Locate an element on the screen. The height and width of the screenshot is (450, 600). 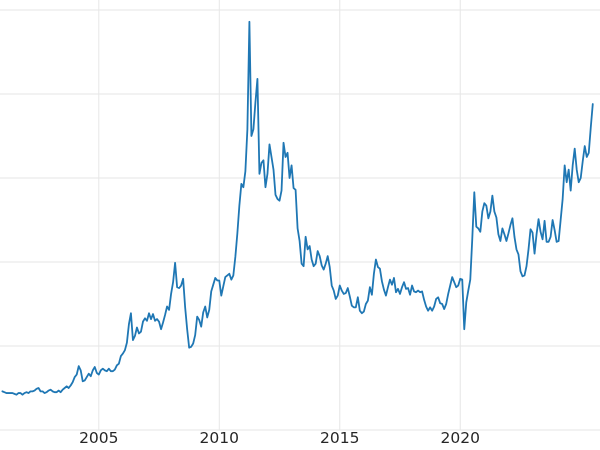
x-tick-label: 2020 is located at coordinates (460, 438).